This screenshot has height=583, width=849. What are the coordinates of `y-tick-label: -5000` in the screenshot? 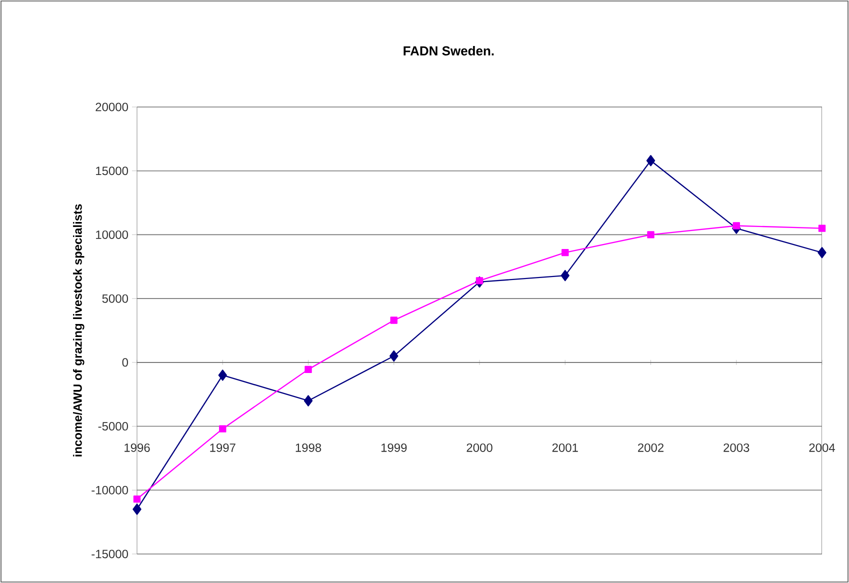 It's located at (113, 426).